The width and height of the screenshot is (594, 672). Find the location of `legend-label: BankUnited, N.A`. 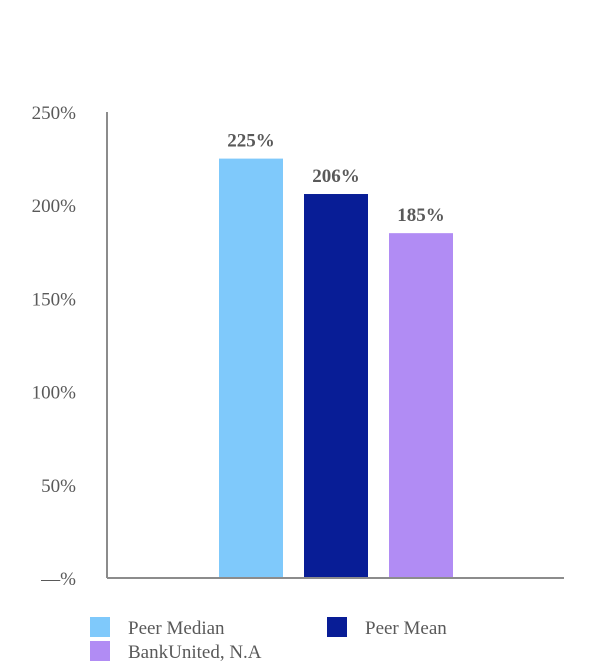

legend-label: BankUnited, N.A is located at coordinates (195, 652).